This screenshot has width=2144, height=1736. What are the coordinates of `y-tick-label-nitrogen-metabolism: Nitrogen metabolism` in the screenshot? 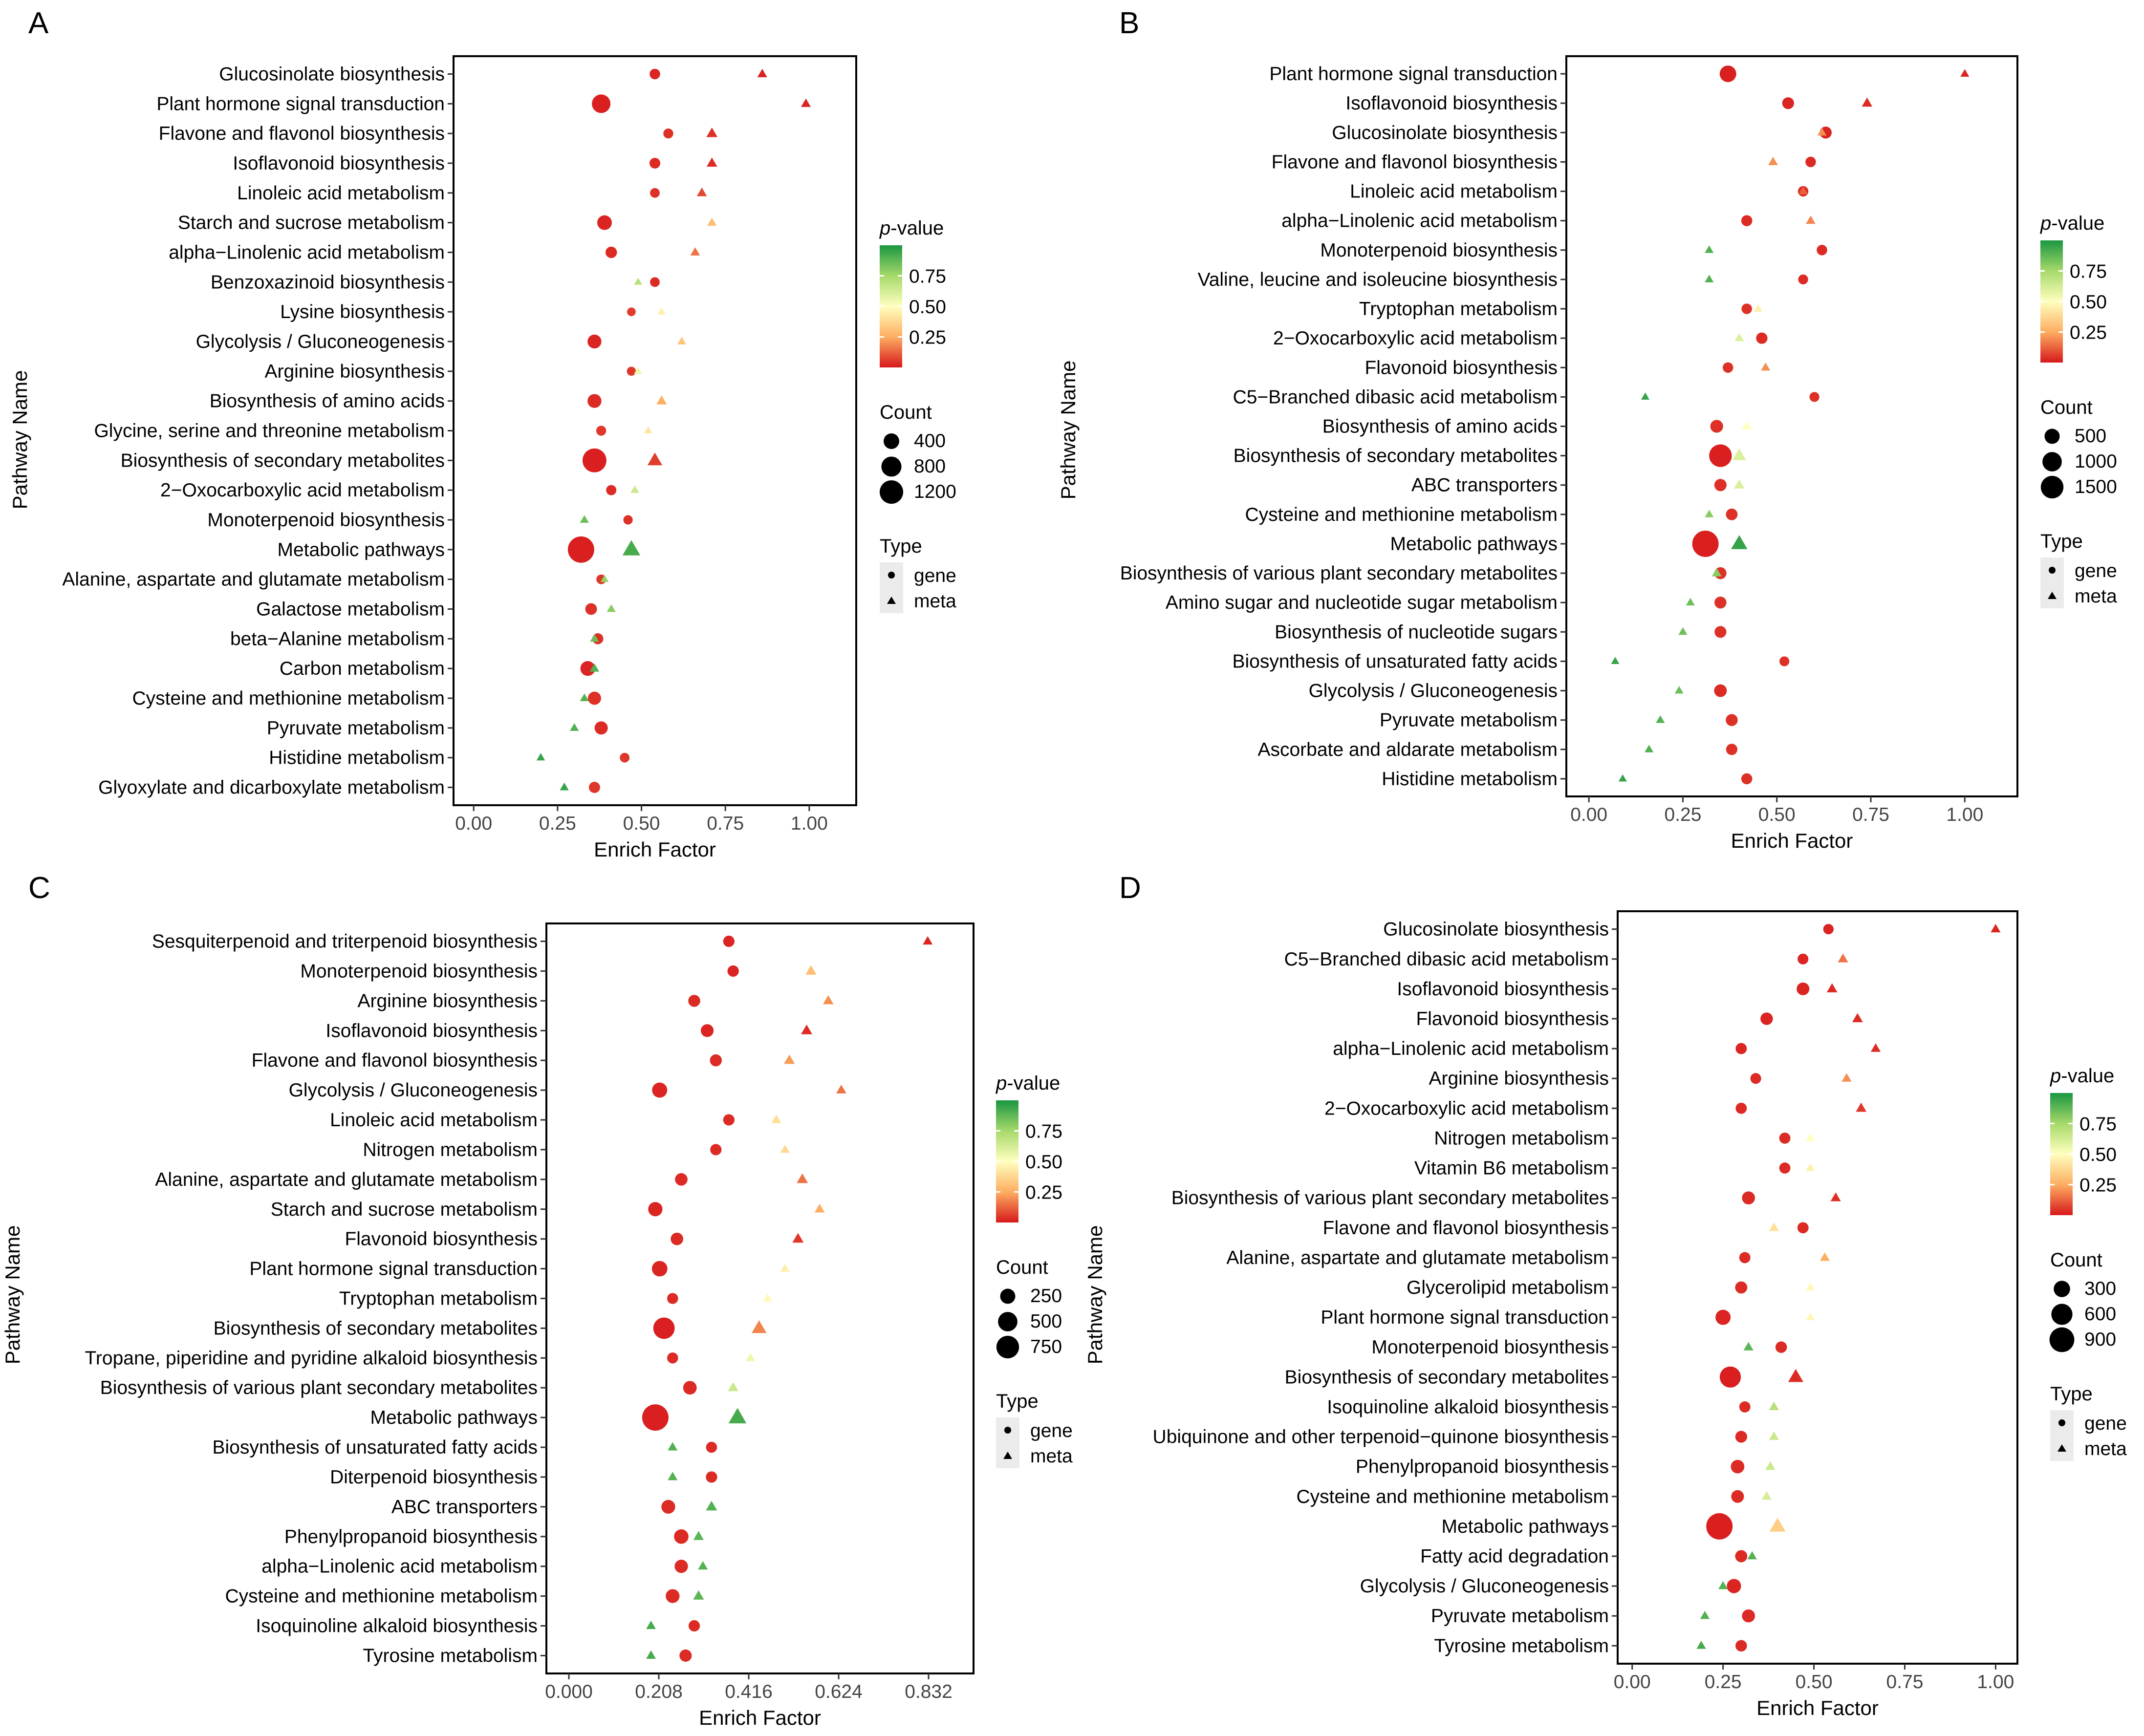 It's located at (1521, 1138).